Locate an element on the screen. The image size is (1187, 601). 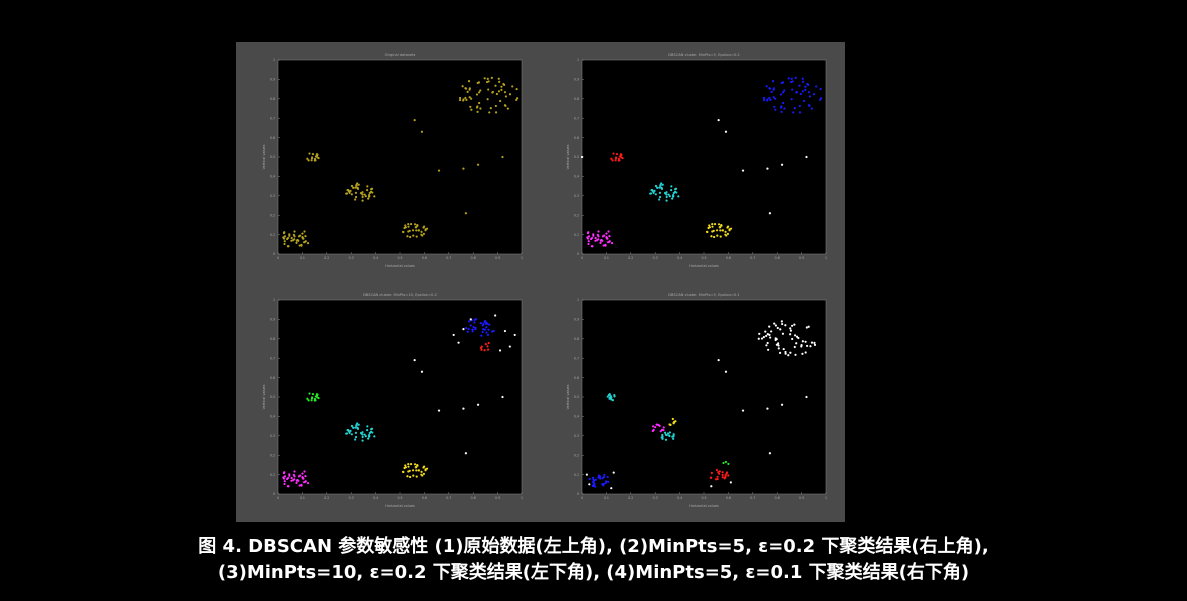
y-tick-label: 0.8 is located at coordinates (272, 99).